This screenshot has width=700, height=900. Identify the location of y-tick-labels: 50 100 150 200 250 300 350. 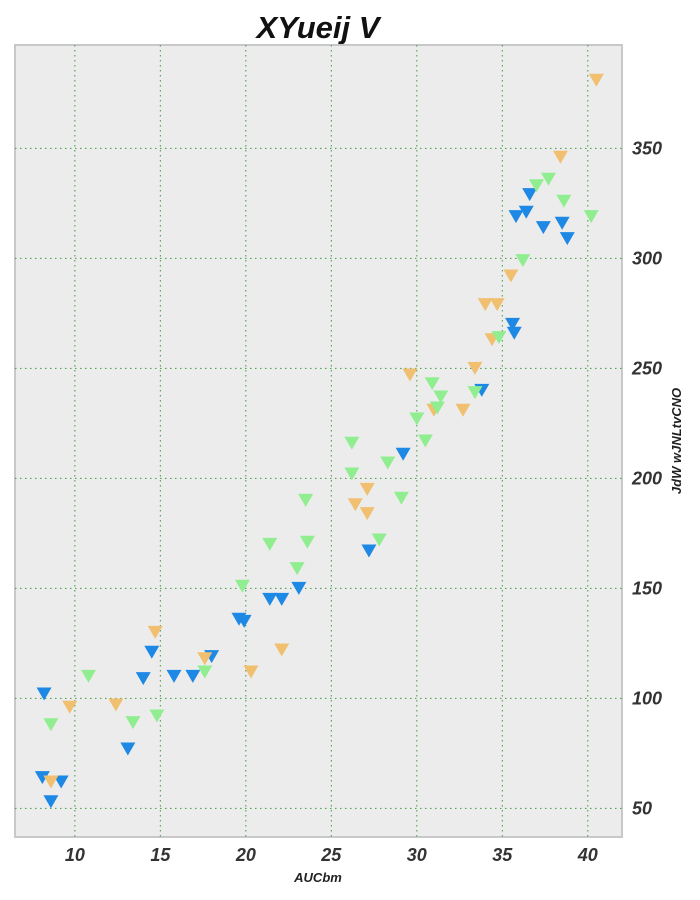
(646, 478).